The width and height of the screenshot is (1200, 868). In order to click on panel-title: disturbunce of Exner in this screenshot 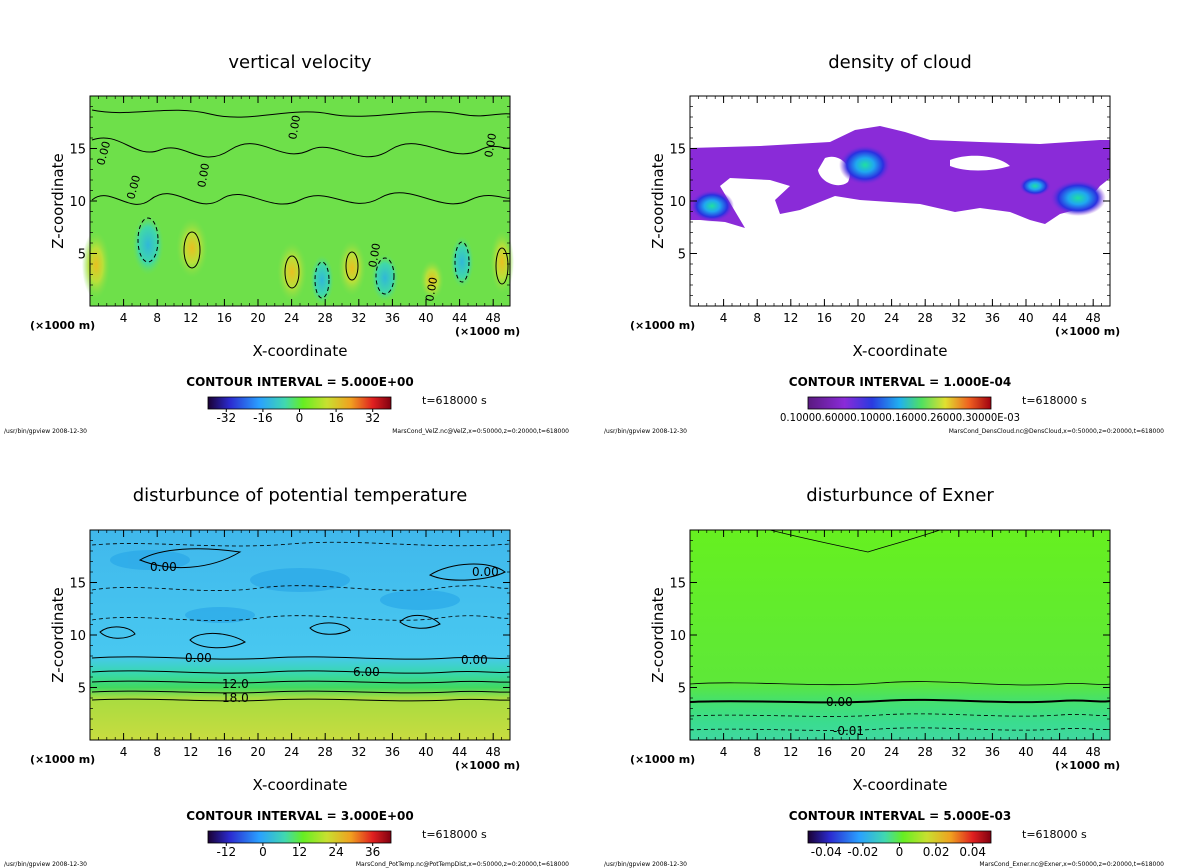, I will do `click(900, 495)`.